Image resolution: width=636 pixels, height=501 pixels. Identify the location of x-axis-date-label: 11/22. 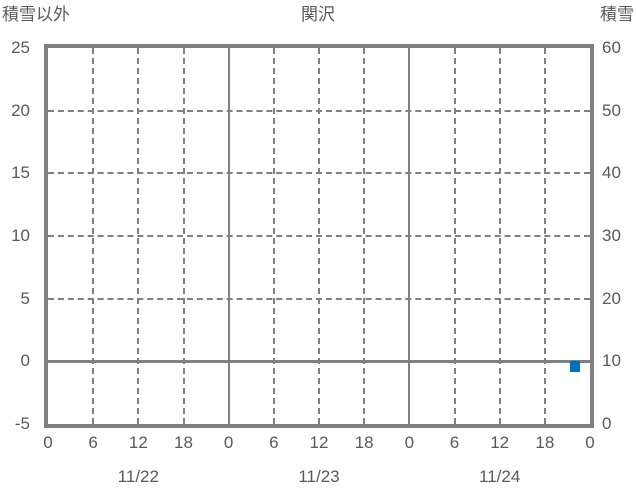
(138, 476).